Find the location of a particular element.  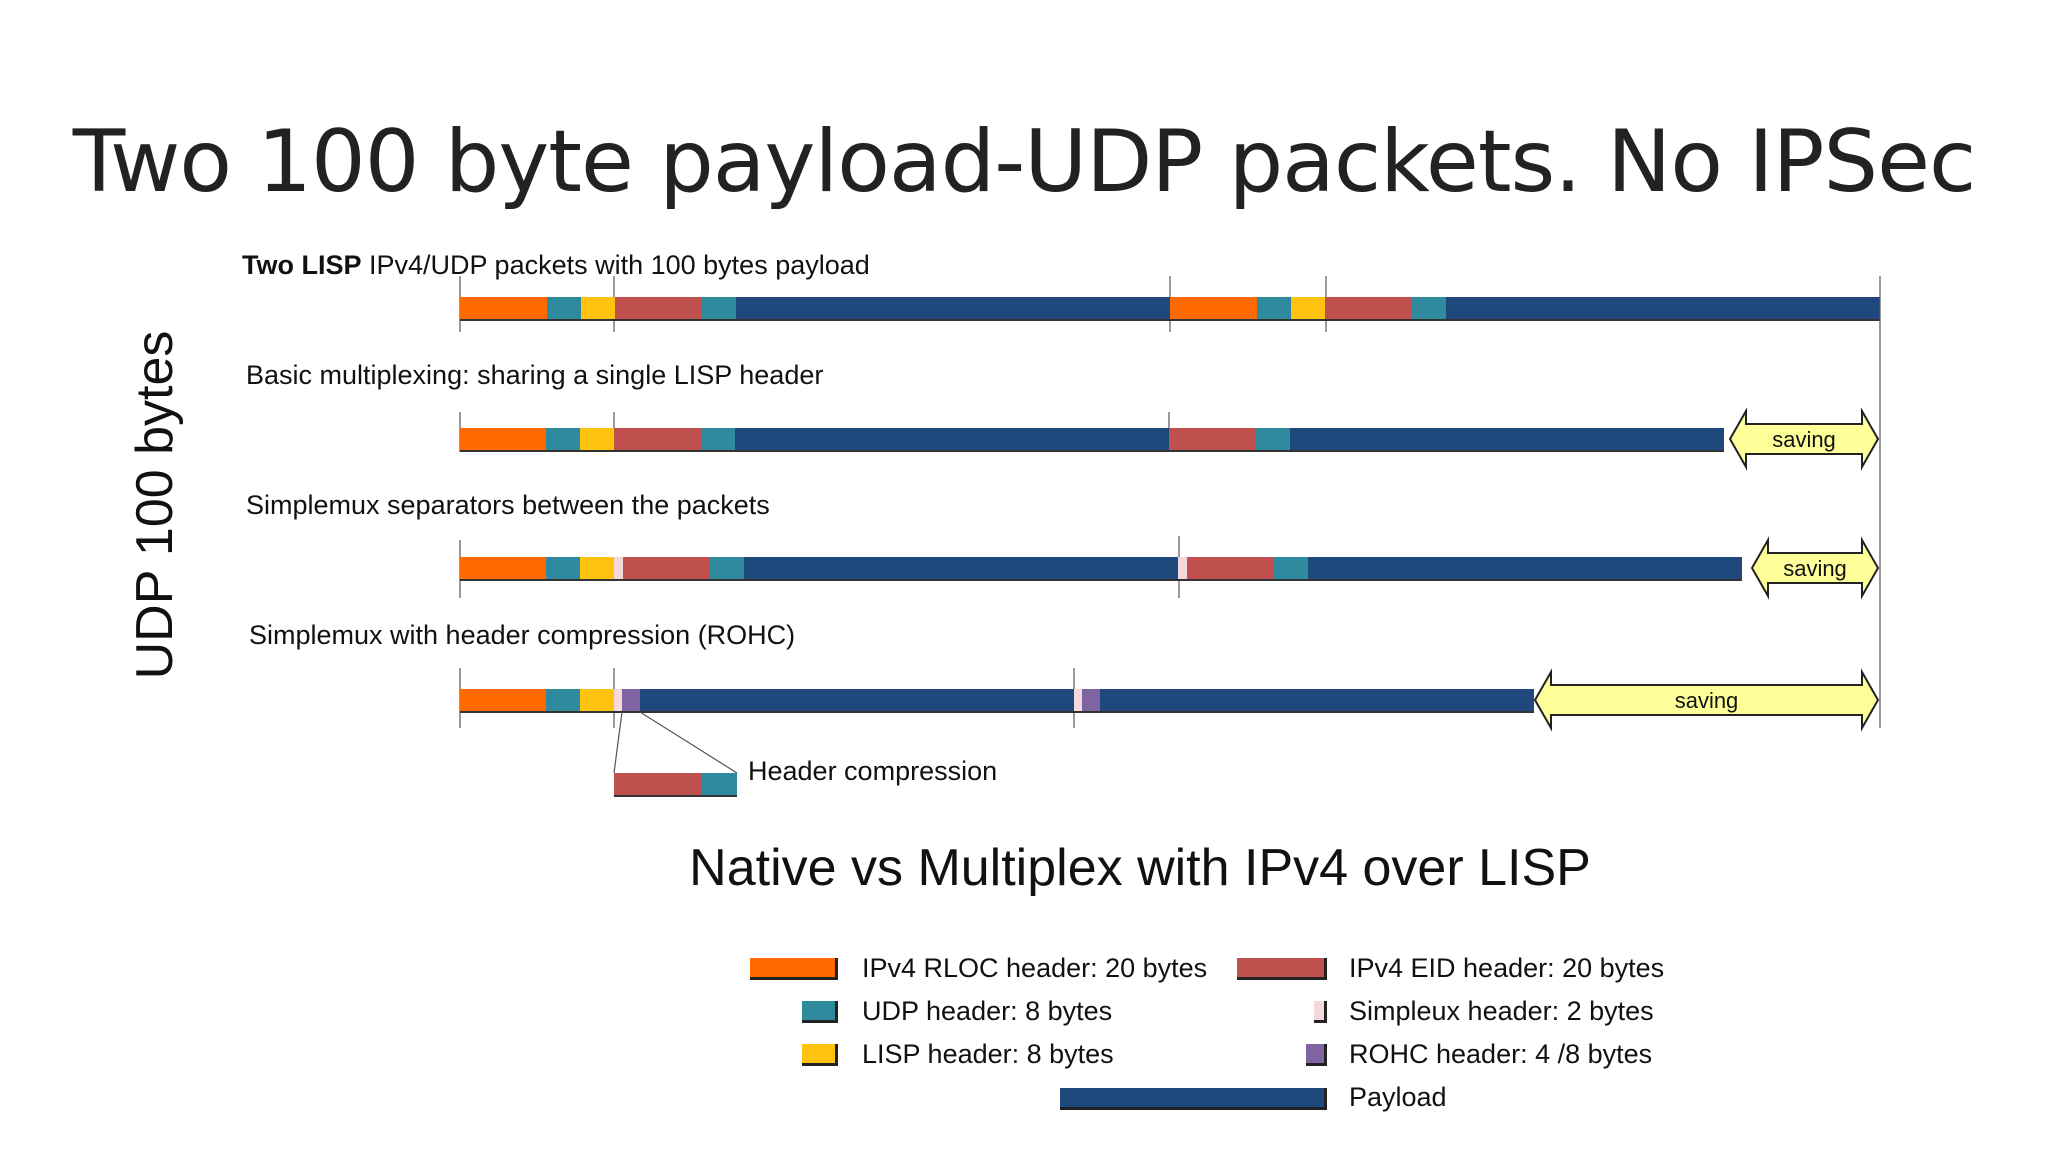

row-4-segment-udp is located at coordinates (563, 700).